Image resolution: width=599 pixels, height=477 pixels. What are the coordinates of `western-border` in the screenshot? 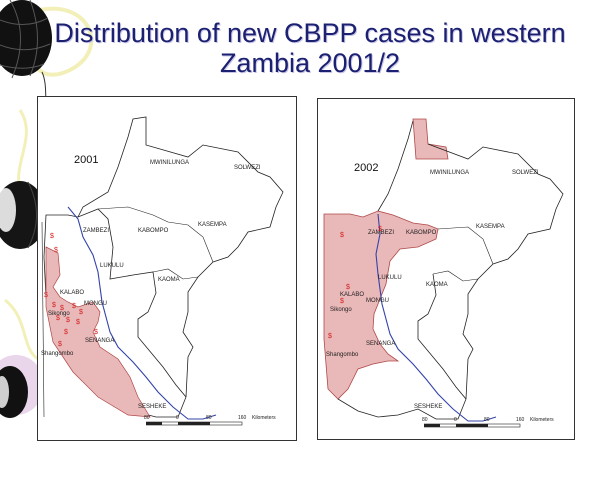 It's located at (43, 319).